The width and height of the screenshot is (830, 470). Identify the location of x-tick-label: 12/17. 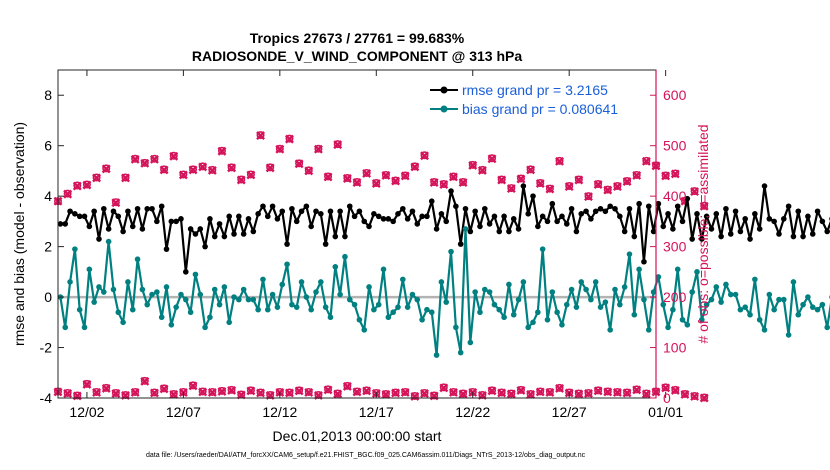
(376, 412).